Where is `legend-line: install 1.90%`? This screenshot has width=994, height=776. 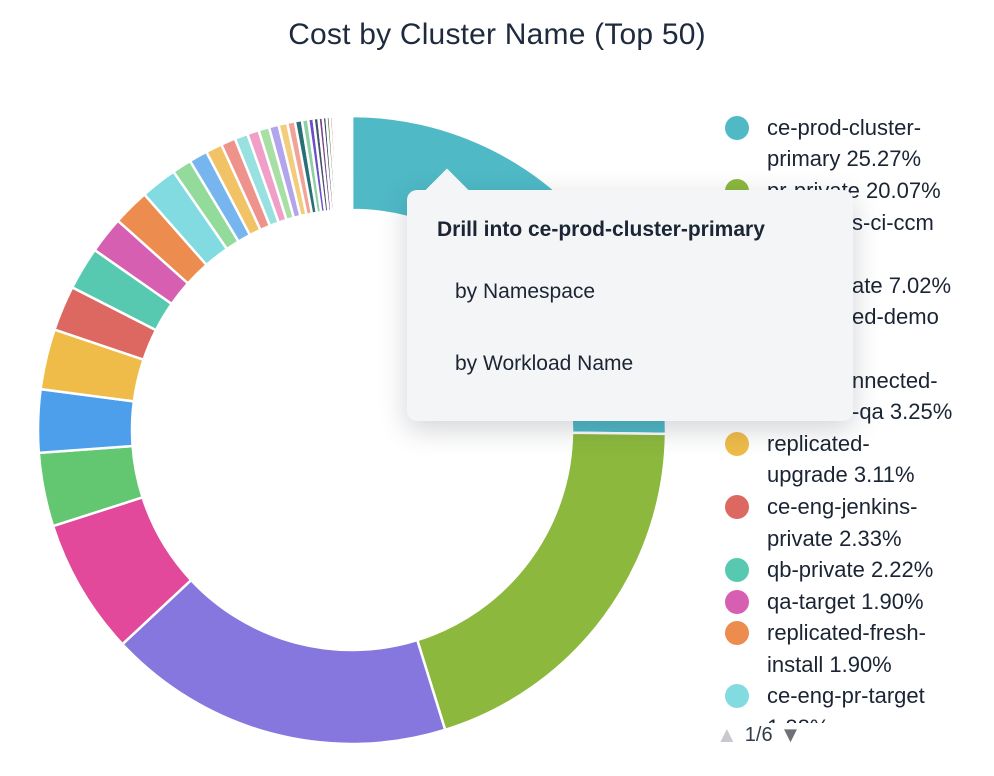
legend-line: install 1.90% is located at coordinates (854, 665).